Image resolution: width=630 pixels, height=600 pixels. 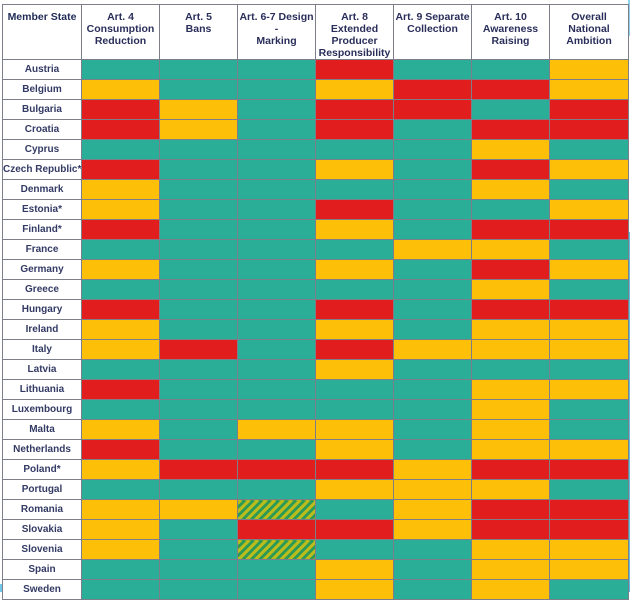 I want to click on table-row: Sweden, so click(x=315, y=589).